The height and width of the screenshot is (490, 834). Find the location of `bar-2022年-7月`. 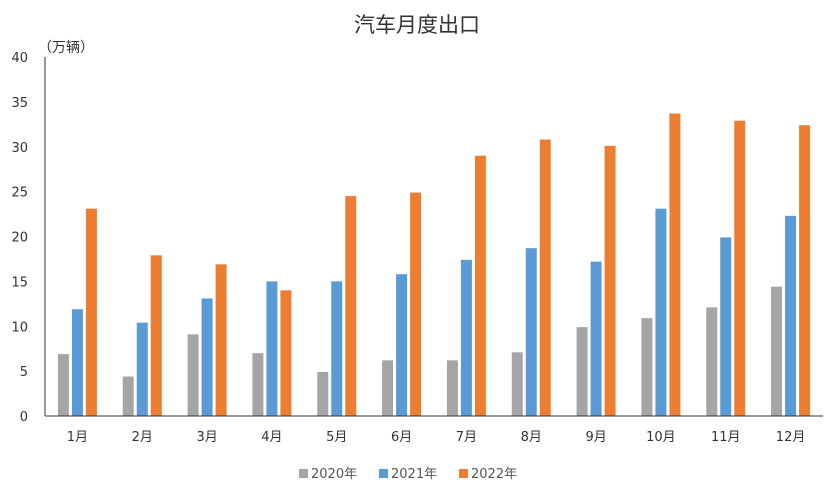

bar-2022年-7月 is located at coordinates (480, 285).